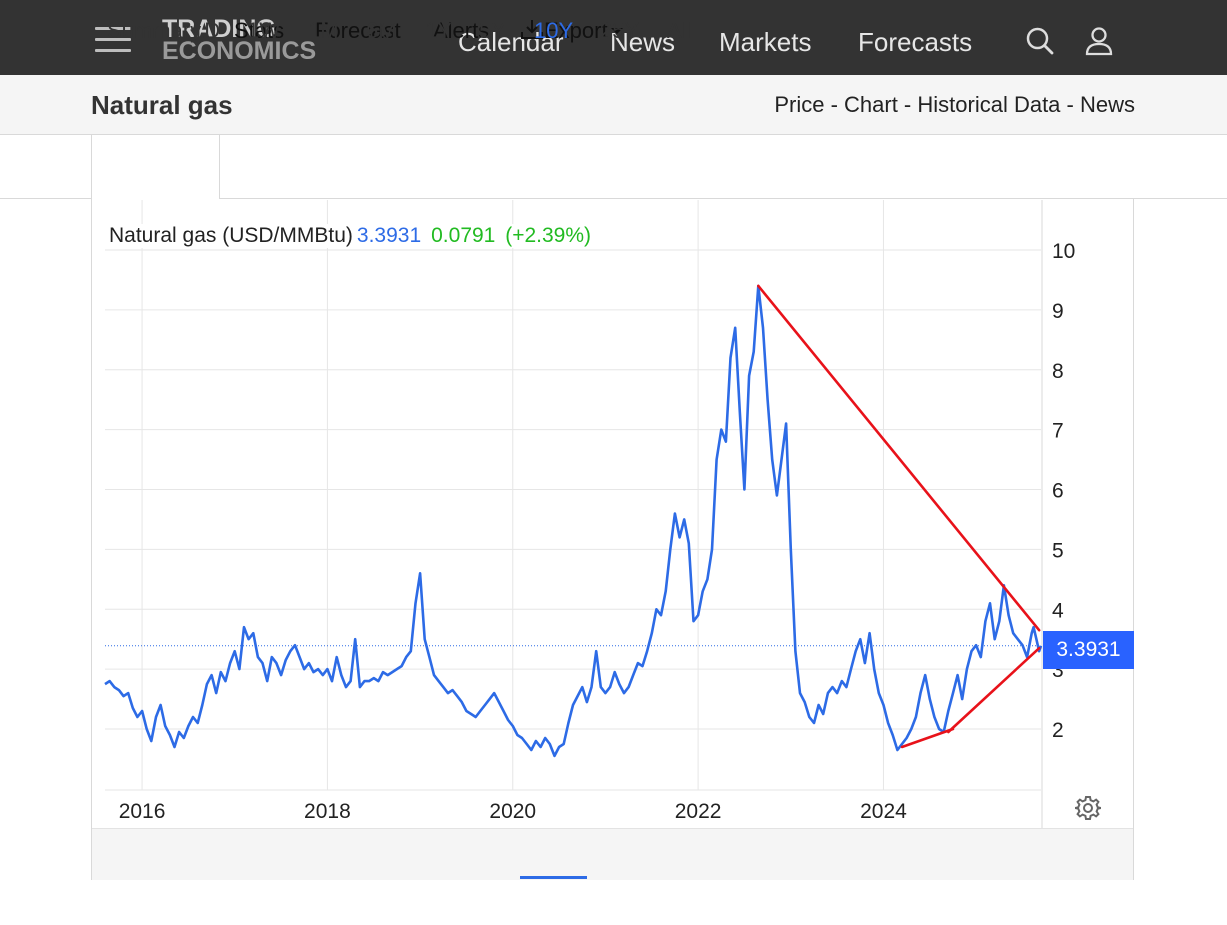 This screenshot has height=925, width=1227. I want to click on logo-line-2: ECONOMICS, so click(239, 51).